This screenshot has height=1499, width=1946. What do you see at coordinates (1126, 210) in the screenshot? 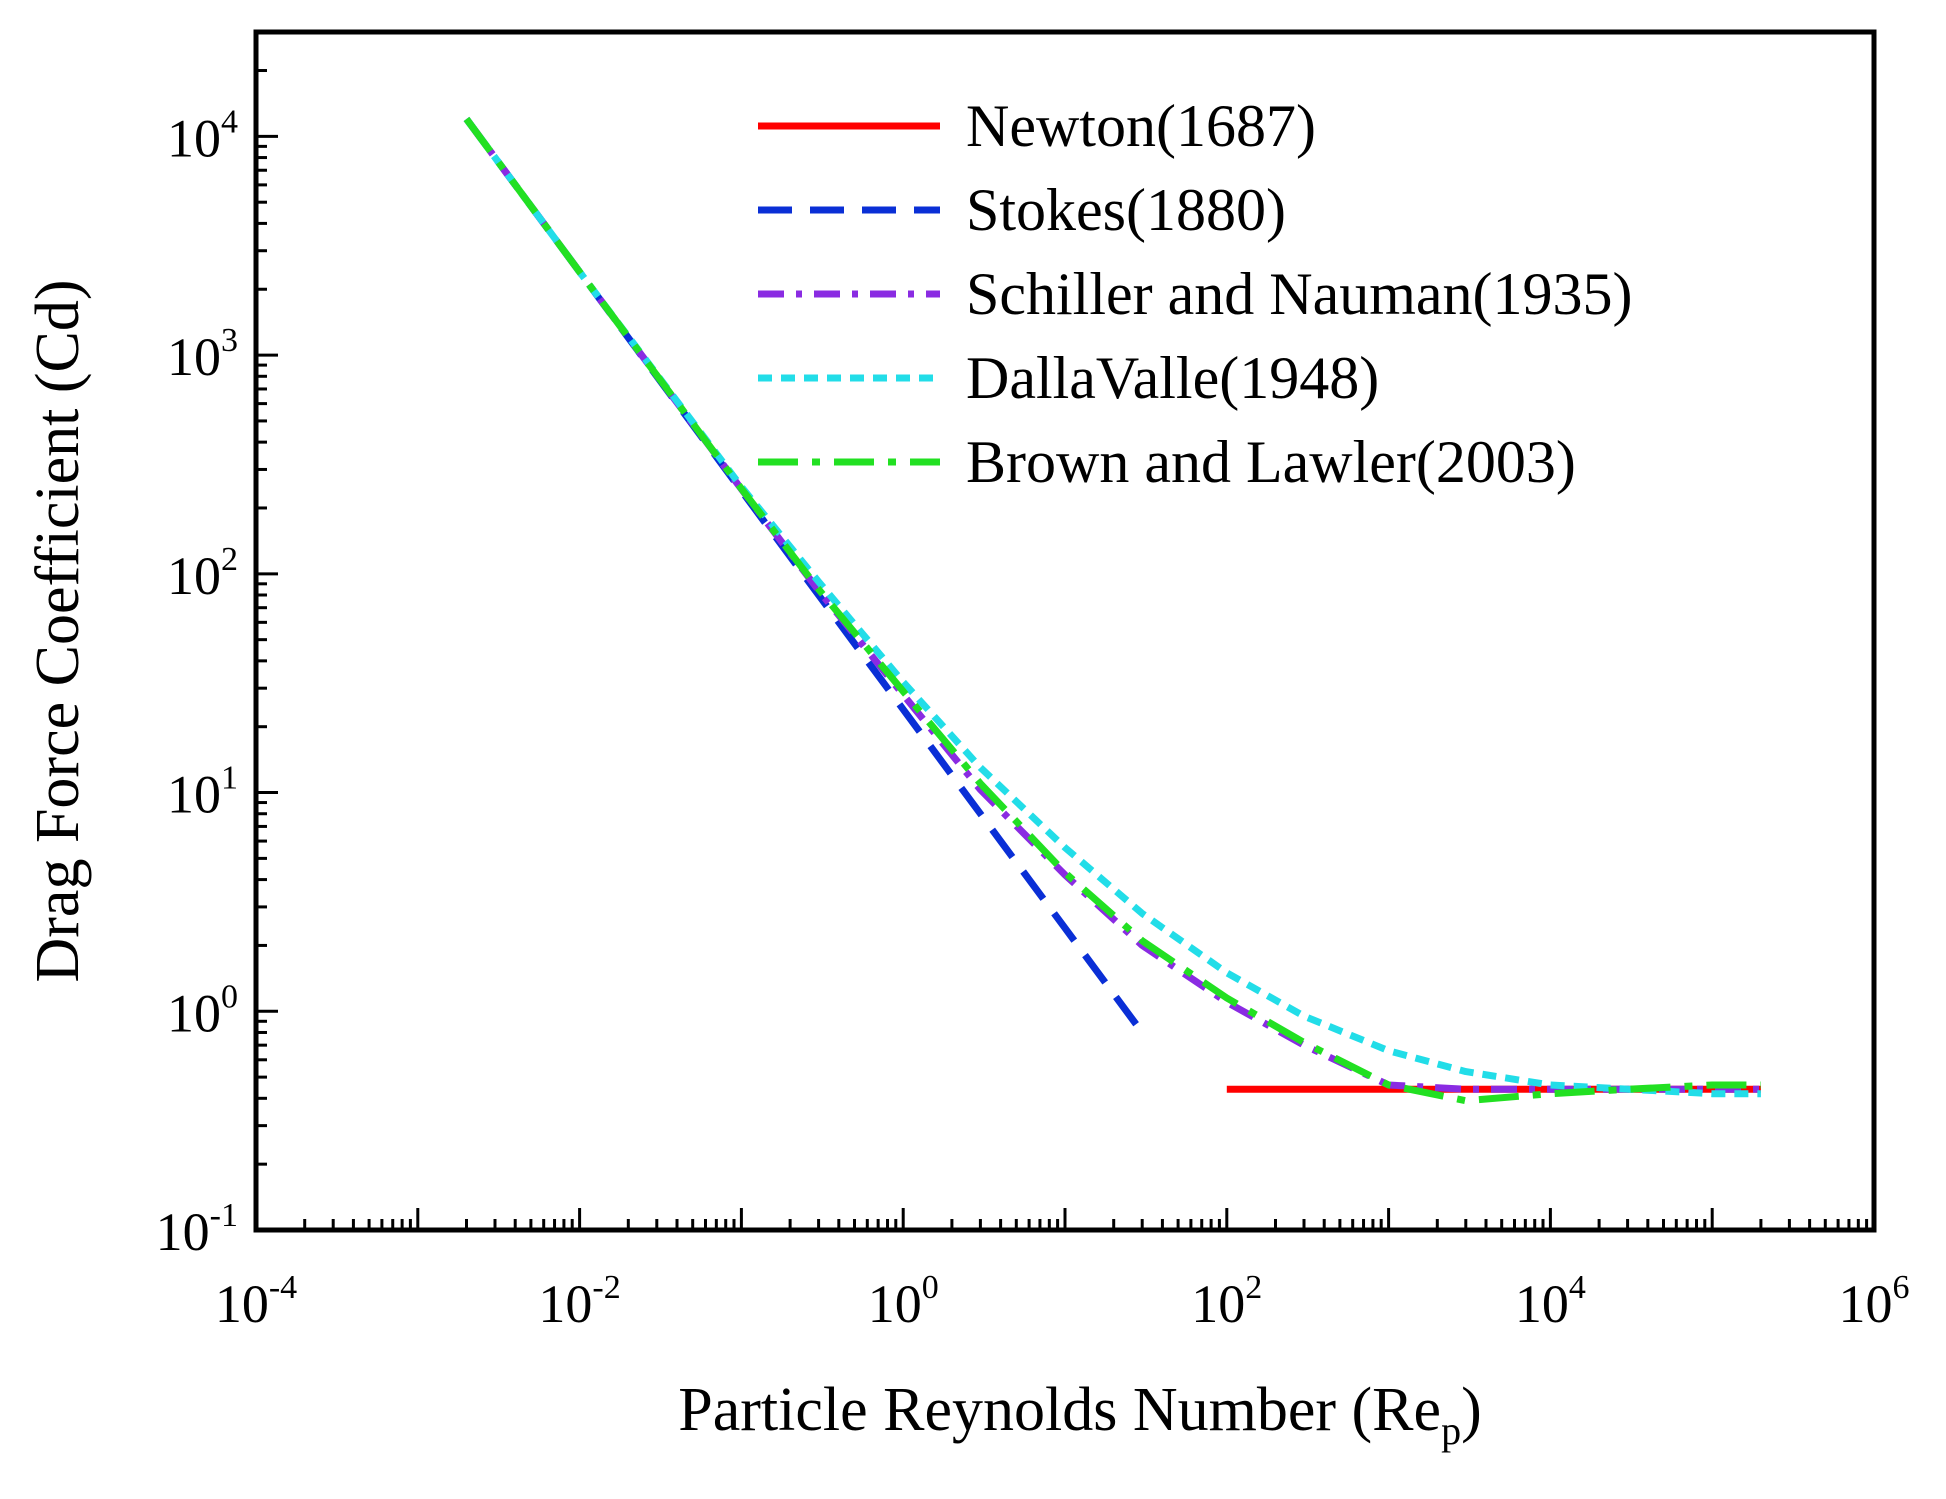
I see `legend-label-2: Stokes(1880)` at bounding box center [1126, 210].